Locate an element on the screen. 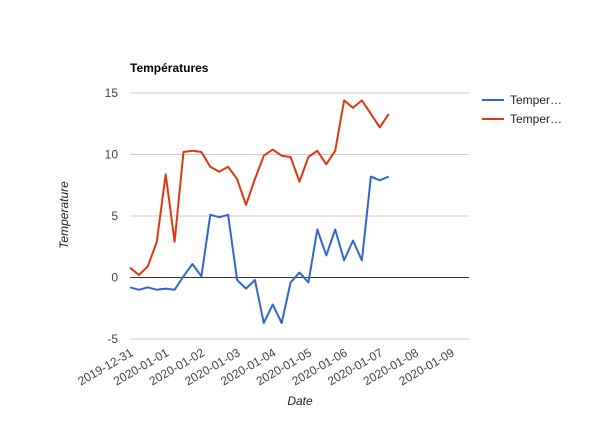  y-tick-label: 15 is located at coordinates (112, 93).